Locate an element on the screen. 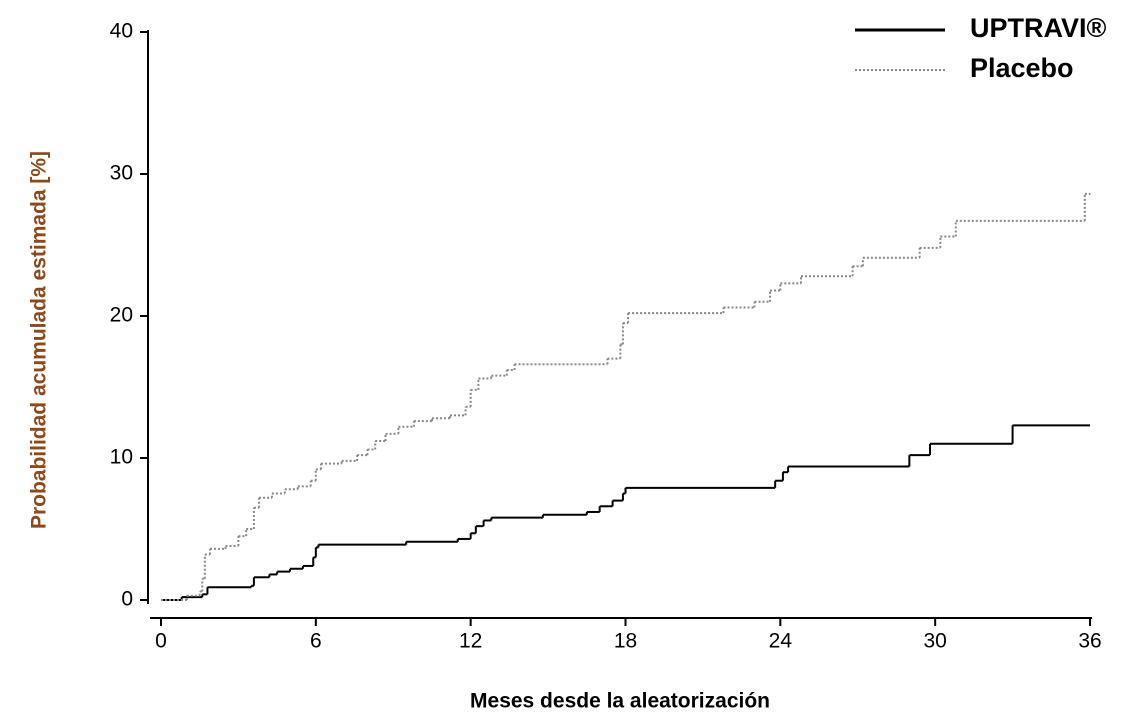 The width and height of the screenshot is (1128, 719). y-tick-label: 0 is located at coordinates (127, 599).